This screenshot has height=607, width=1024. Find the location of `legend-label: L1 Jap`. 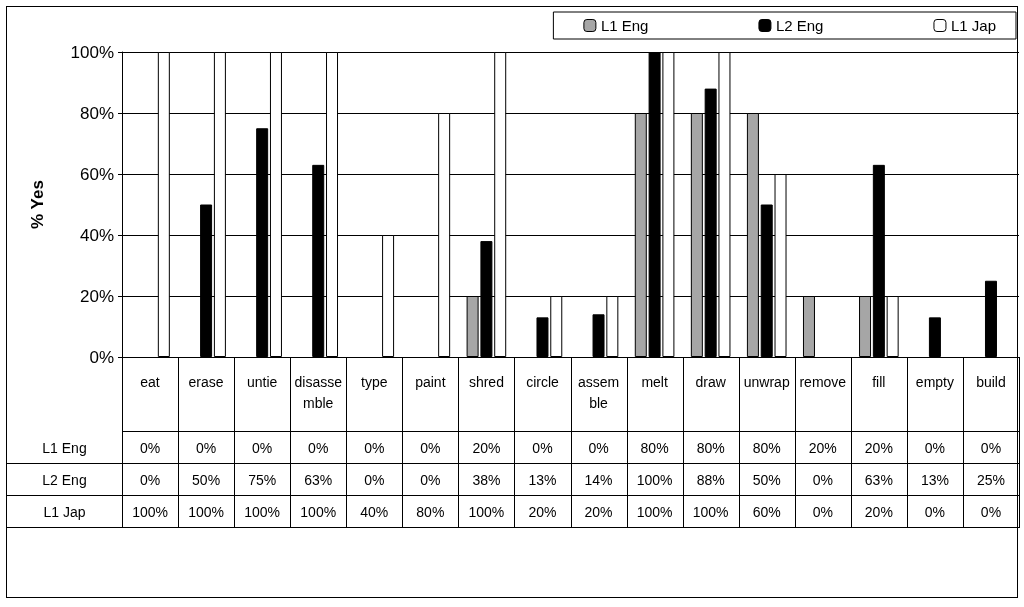

legend-label: L1 Jap is located at coordinates (973, 25).